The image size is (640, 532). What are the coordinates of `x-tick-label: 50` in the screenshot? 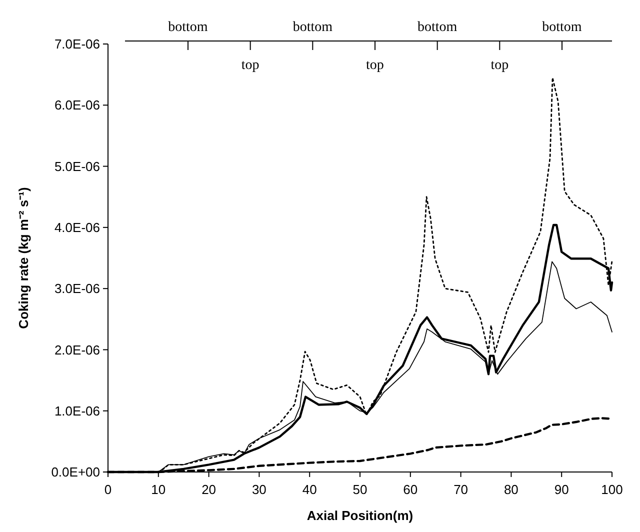 It's located at (360, 489).